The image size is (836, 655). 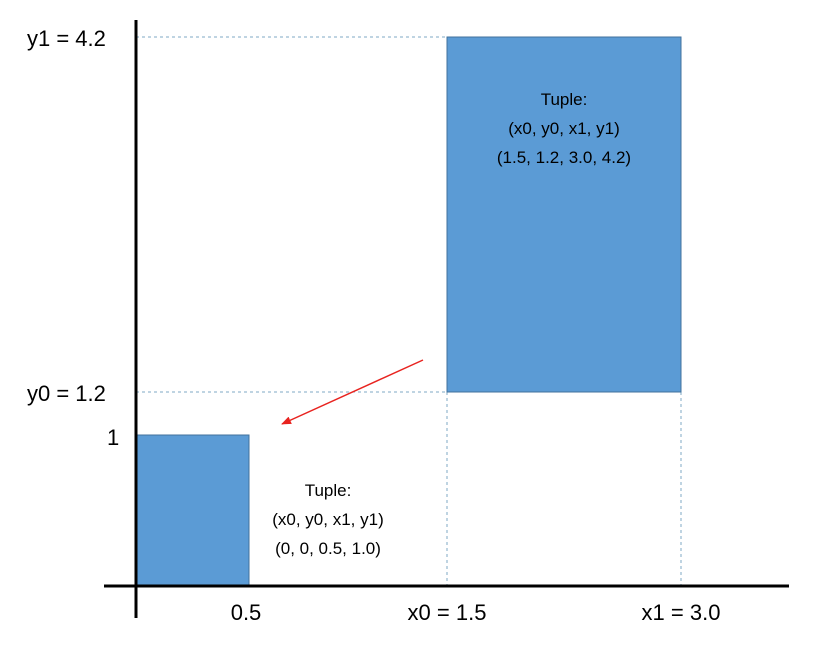 What do you see at coordinates (563, 128) in the screenshot?
I see `large-box-fields: (x0, y0, x1, y1)` at bounding box center [563, 128].